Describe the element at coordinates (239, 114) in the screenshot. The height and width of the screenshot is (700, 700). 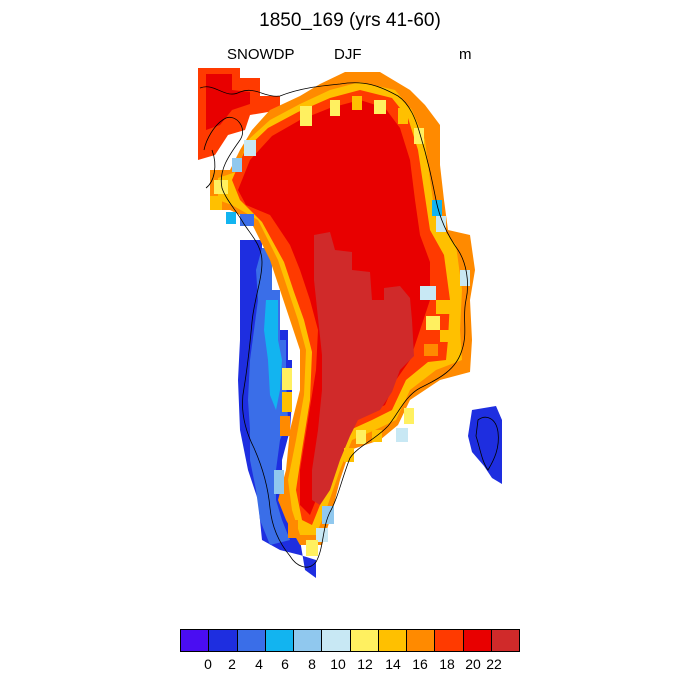
I see `northwest-block` at that location.